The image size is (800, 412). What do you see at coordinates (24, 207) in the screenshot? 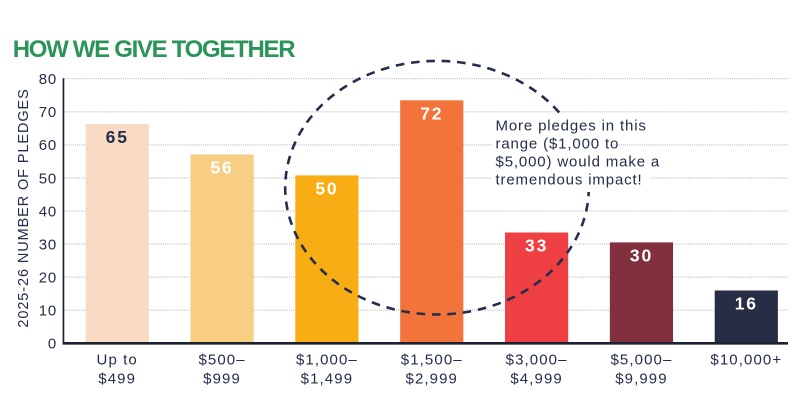
I see `svg-text: 2025-26 NUMBER OF PLEDGES` at bounding box center [24, 207].